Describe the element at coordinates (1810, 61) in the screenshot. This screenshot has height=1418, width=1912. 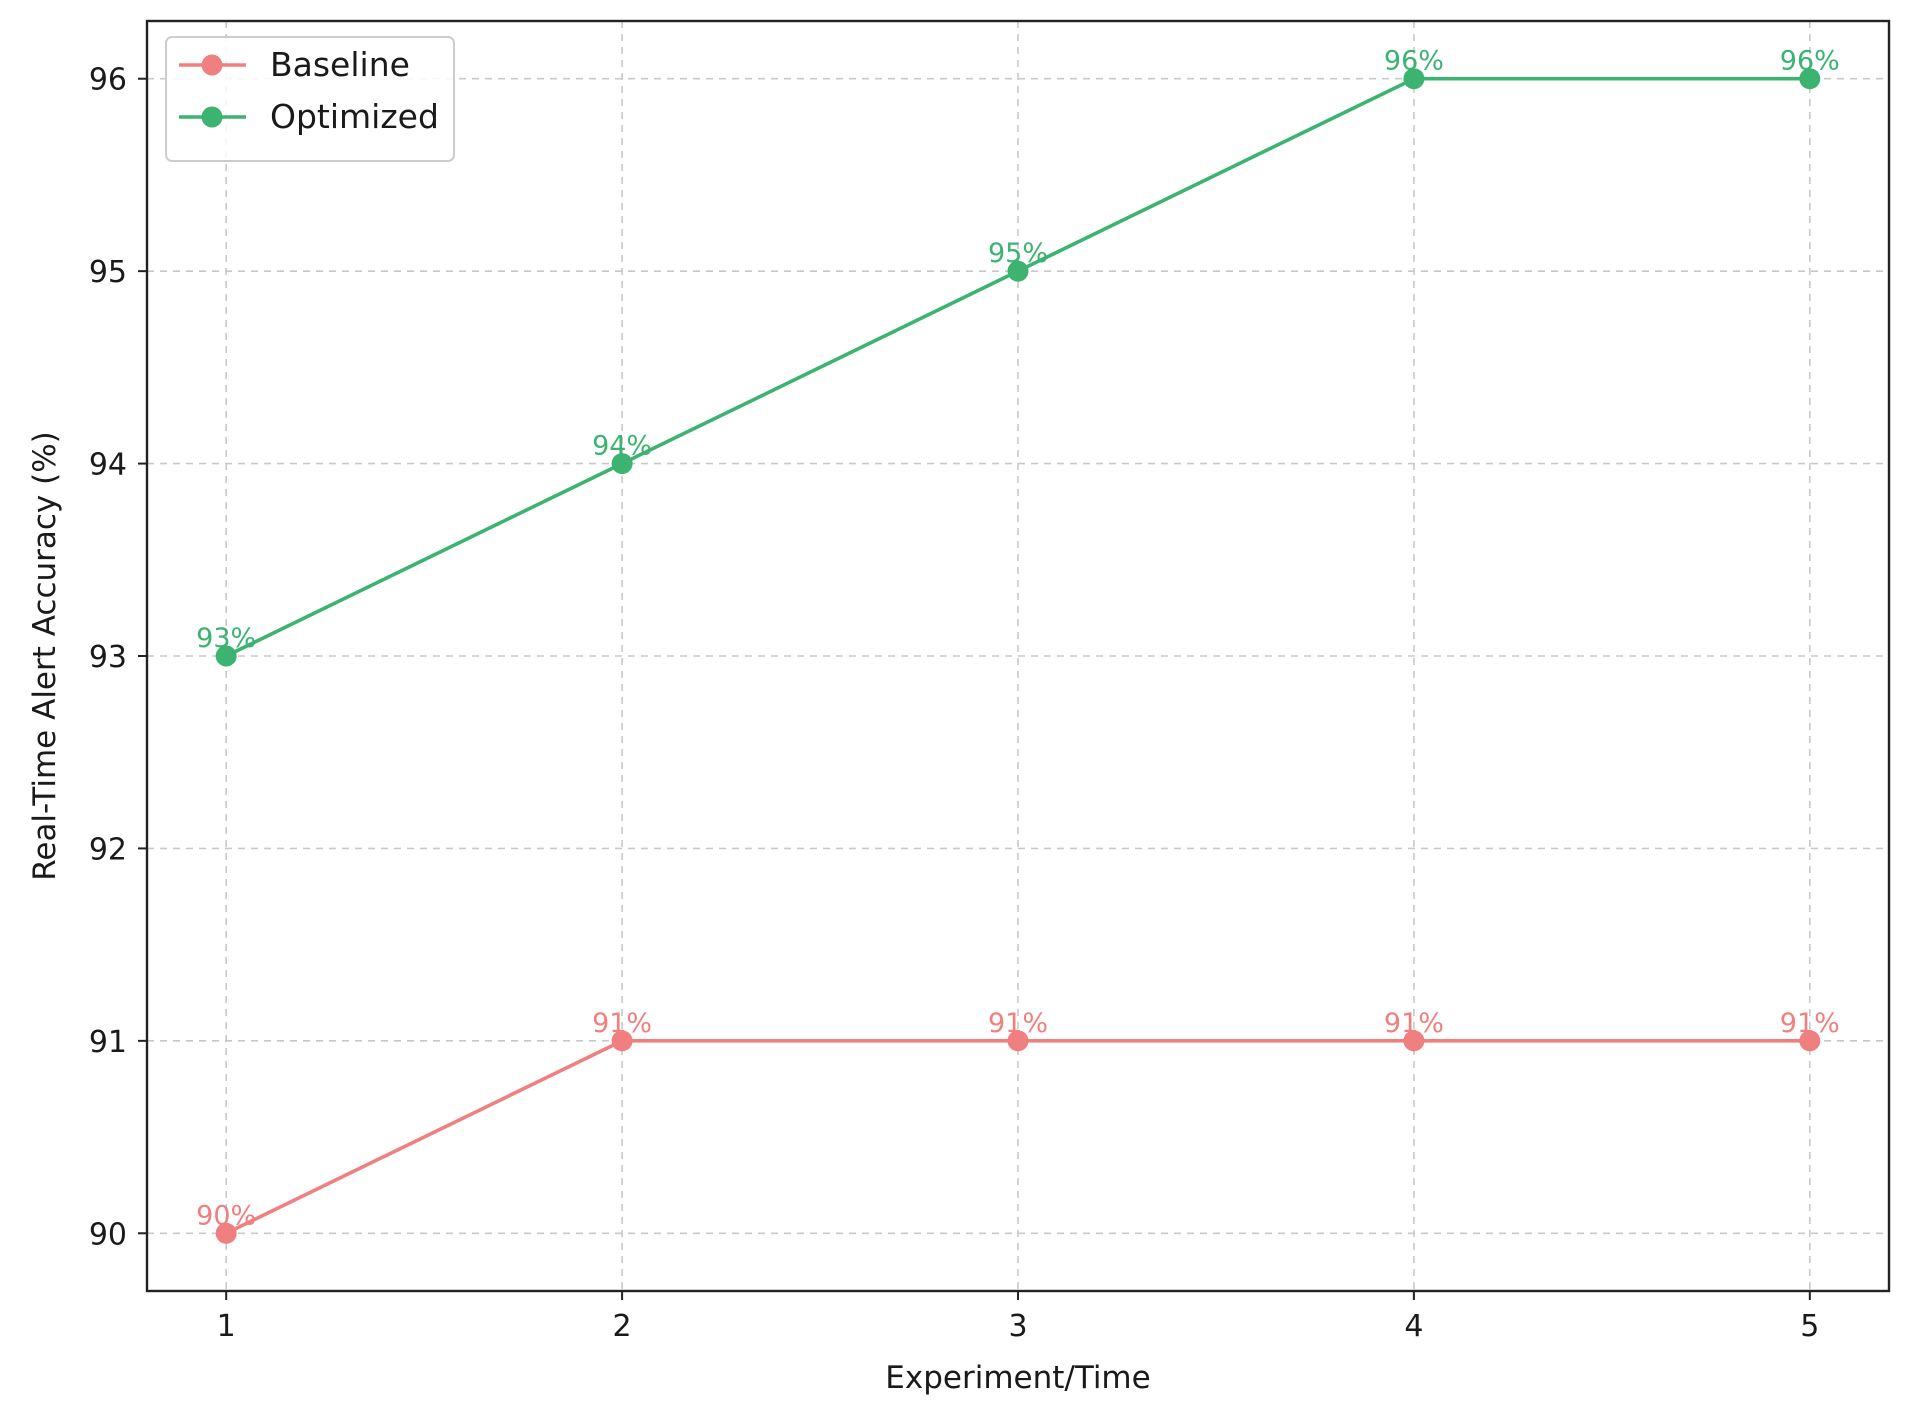
I see `optimized-data-label-5: 96%` at that location.